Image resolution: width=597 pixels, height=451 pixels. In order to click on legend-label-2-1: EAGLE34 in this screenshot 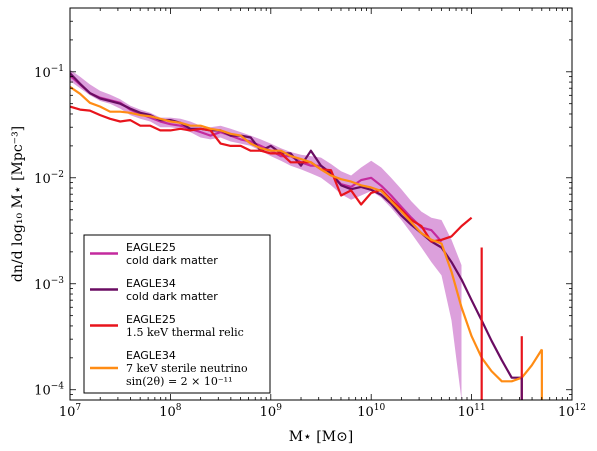, I will do `click(151, 283)`.